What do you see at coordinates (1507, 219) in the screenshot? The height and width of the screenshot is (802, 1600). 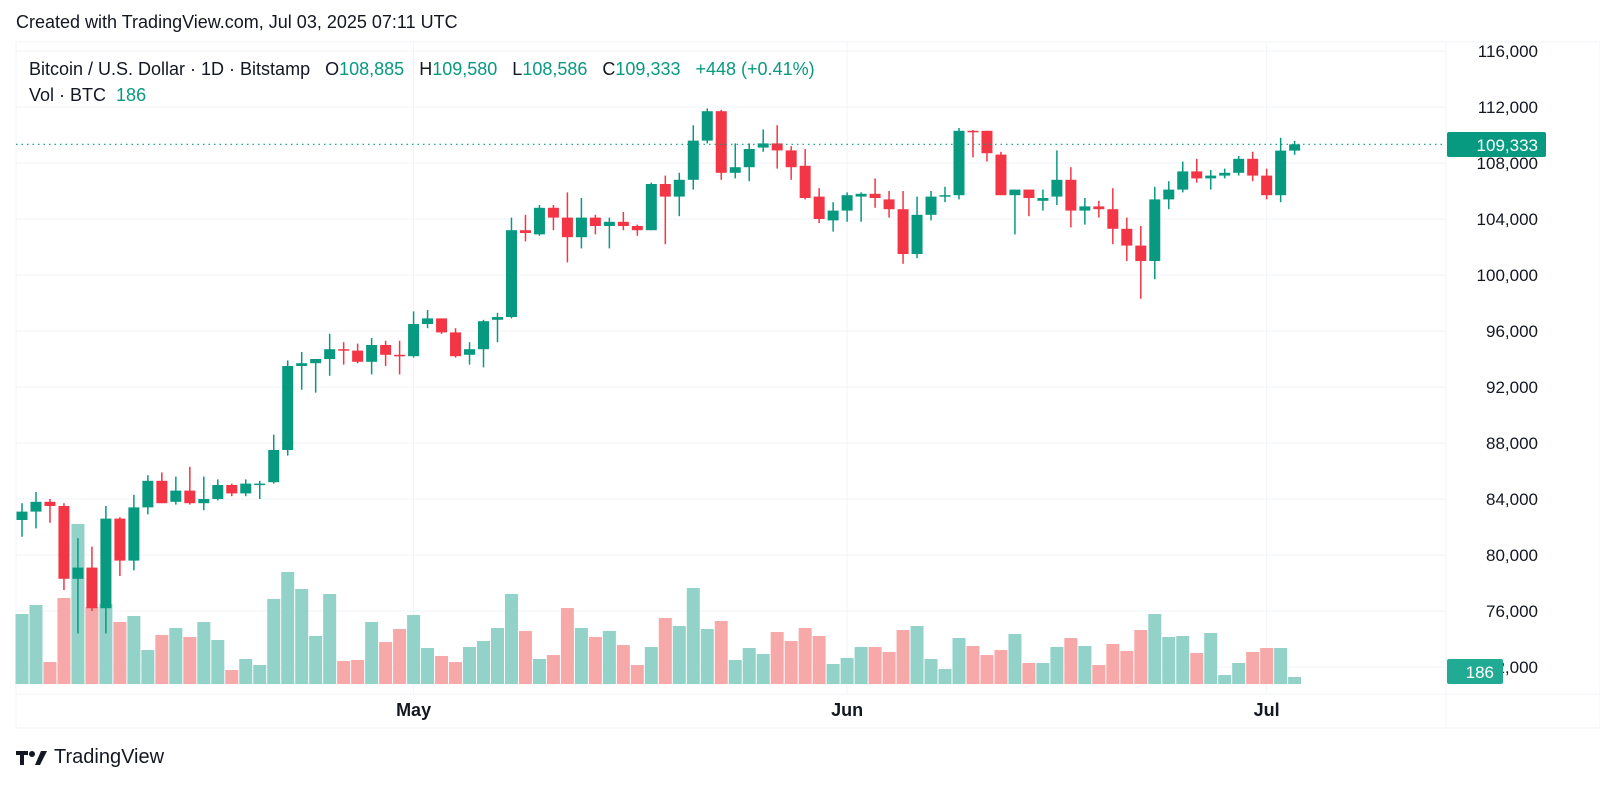 I see `price-tick-label: 104,000` at bounding box center [1507, 219].